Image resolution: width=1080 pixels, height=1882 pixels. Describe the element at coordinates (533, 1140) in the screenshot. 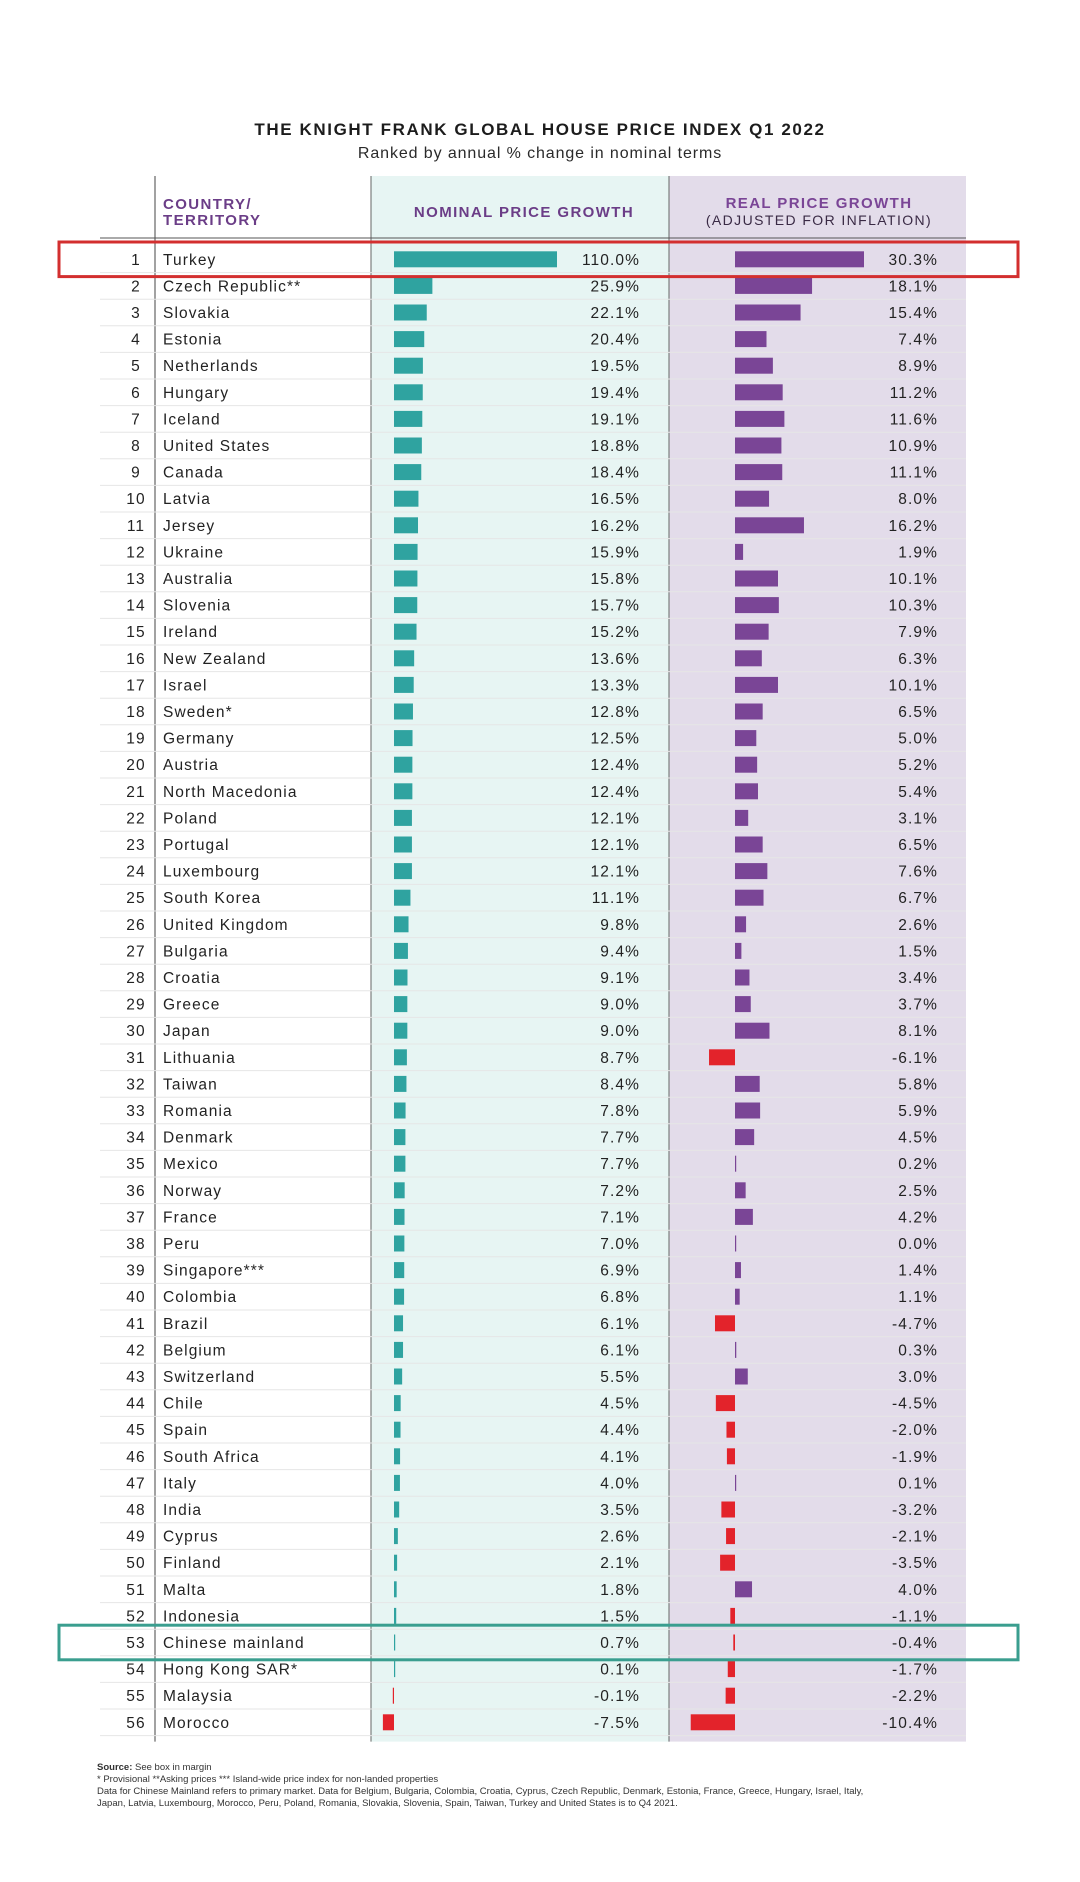

I see `table-row: 34 Denmark 7.7% 4.5%` at that location.